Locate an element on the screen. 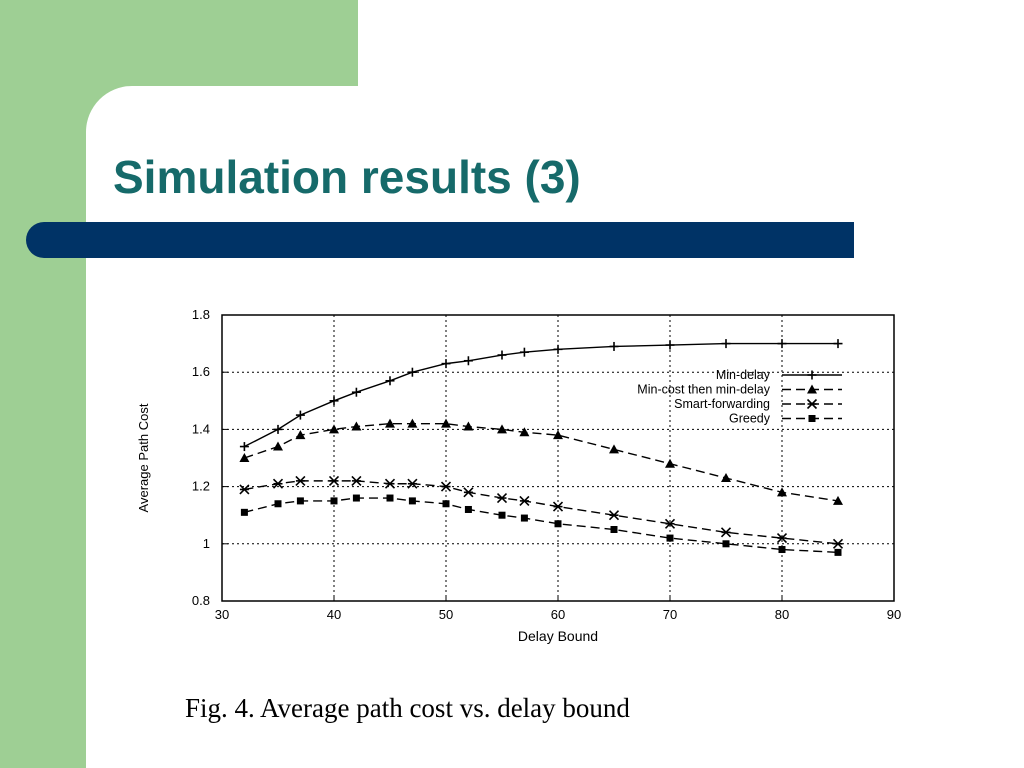 Image resolution: width=1024 pixels, height=768 pixels. legend-item: Min-delay is located at coordinates (779, 375).